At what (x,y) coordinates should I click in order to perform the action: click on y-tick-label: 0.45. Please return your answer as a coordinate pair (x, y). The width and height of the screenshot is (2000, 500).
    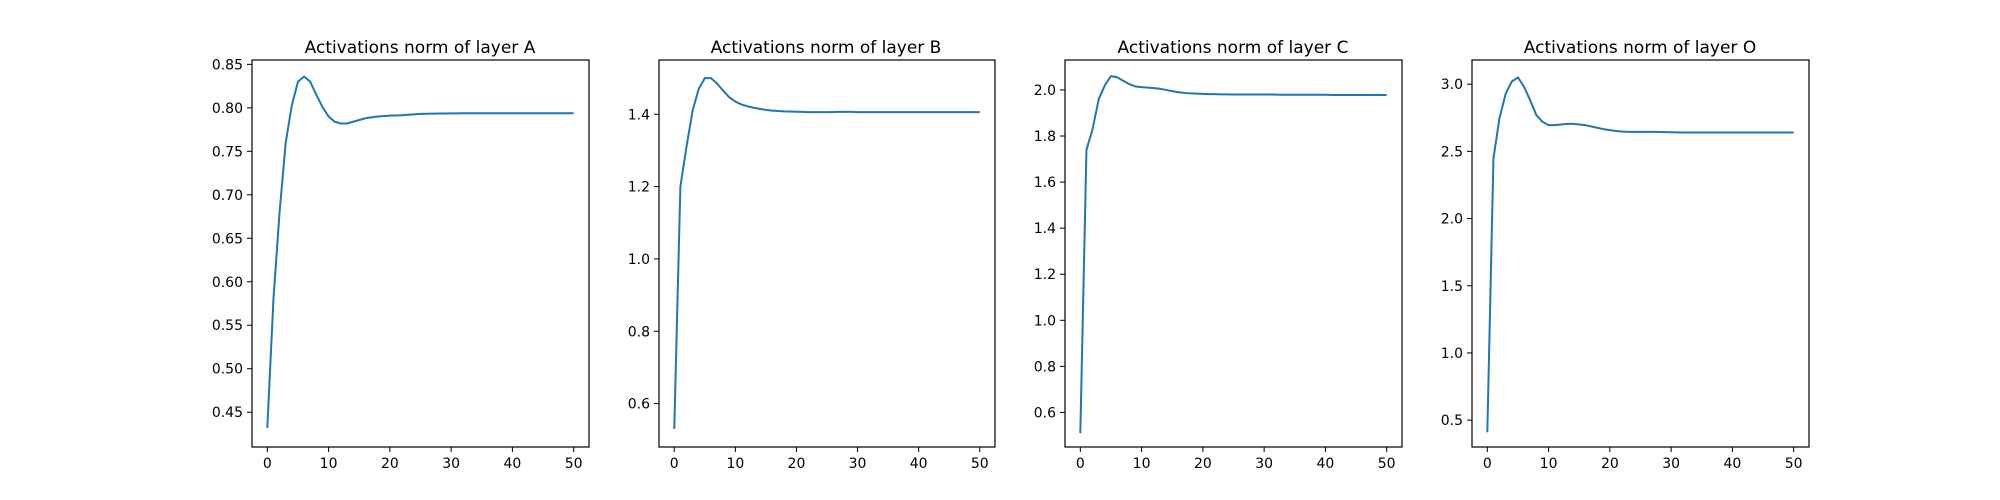
    Looking at the image, I should click on (227, 413).